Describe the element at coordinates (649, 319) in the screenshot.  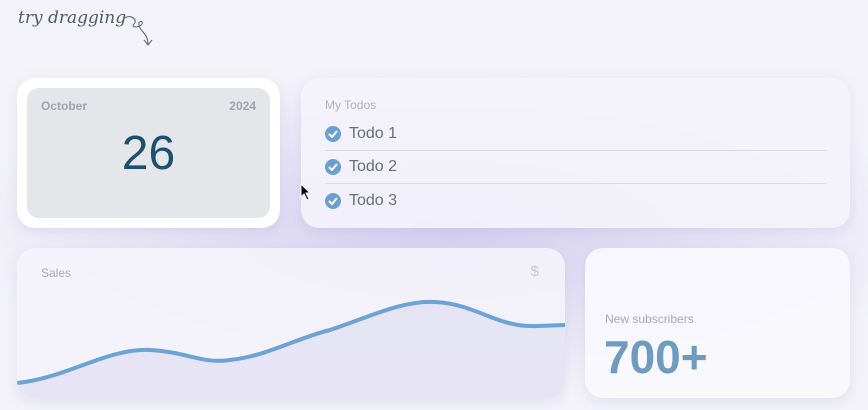
I see `subscribers-title: New subscribers` at that location.